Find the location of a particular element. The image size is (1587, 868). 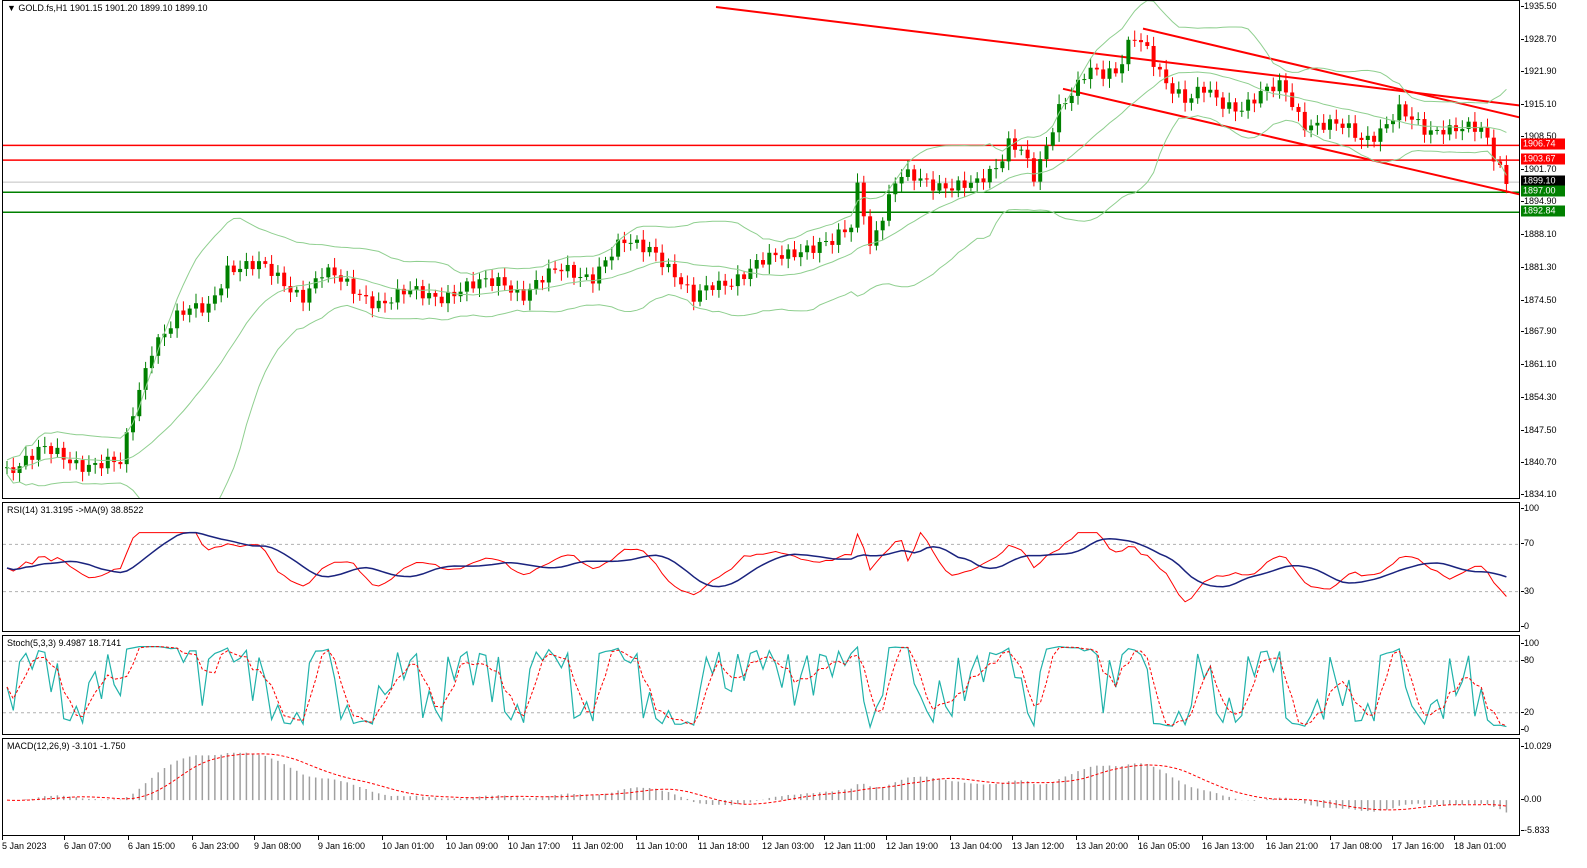

time-axis-label: 6 Jan 07:00 is located at coordinates (88, 843).